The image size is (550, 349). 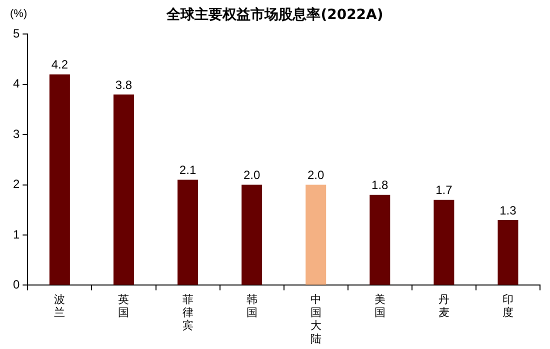 I want to click on data-label: 2.1, so click(x=187, y=170).